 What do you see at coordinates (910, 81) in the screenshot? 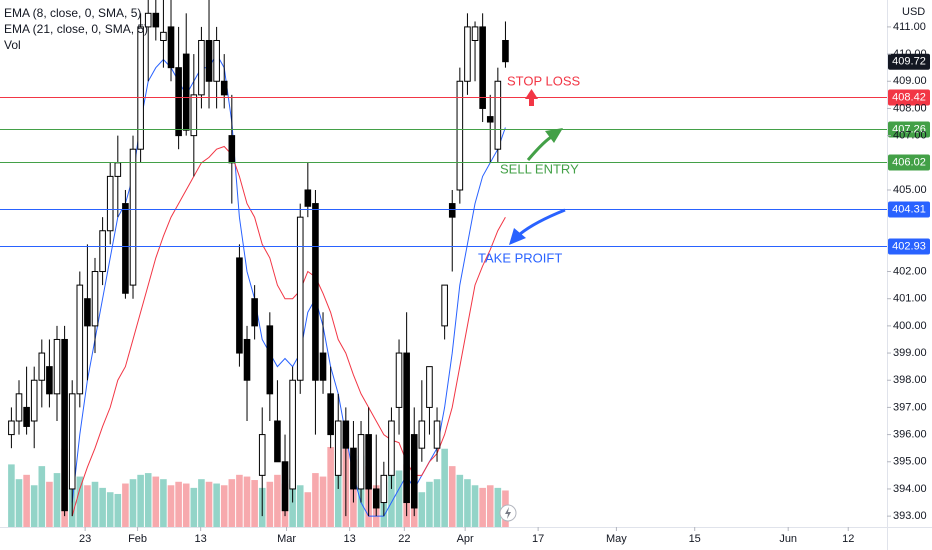
I see `y-tick-label: 409.00` at bounding box center [910, 81].